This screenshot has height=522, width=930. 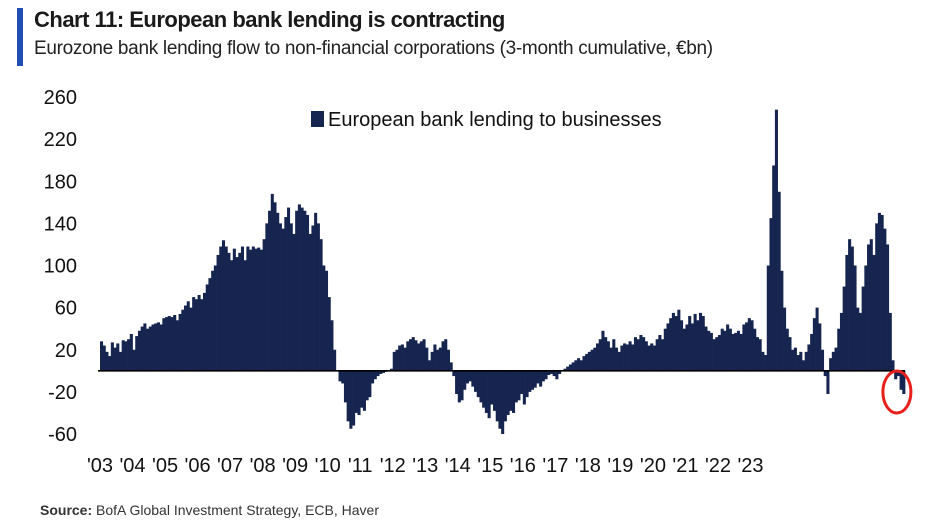 What do you see at coordinates (685, 466) in the screenshot?
I see `x-tick-label: '21` at bounding box center [685, 466].